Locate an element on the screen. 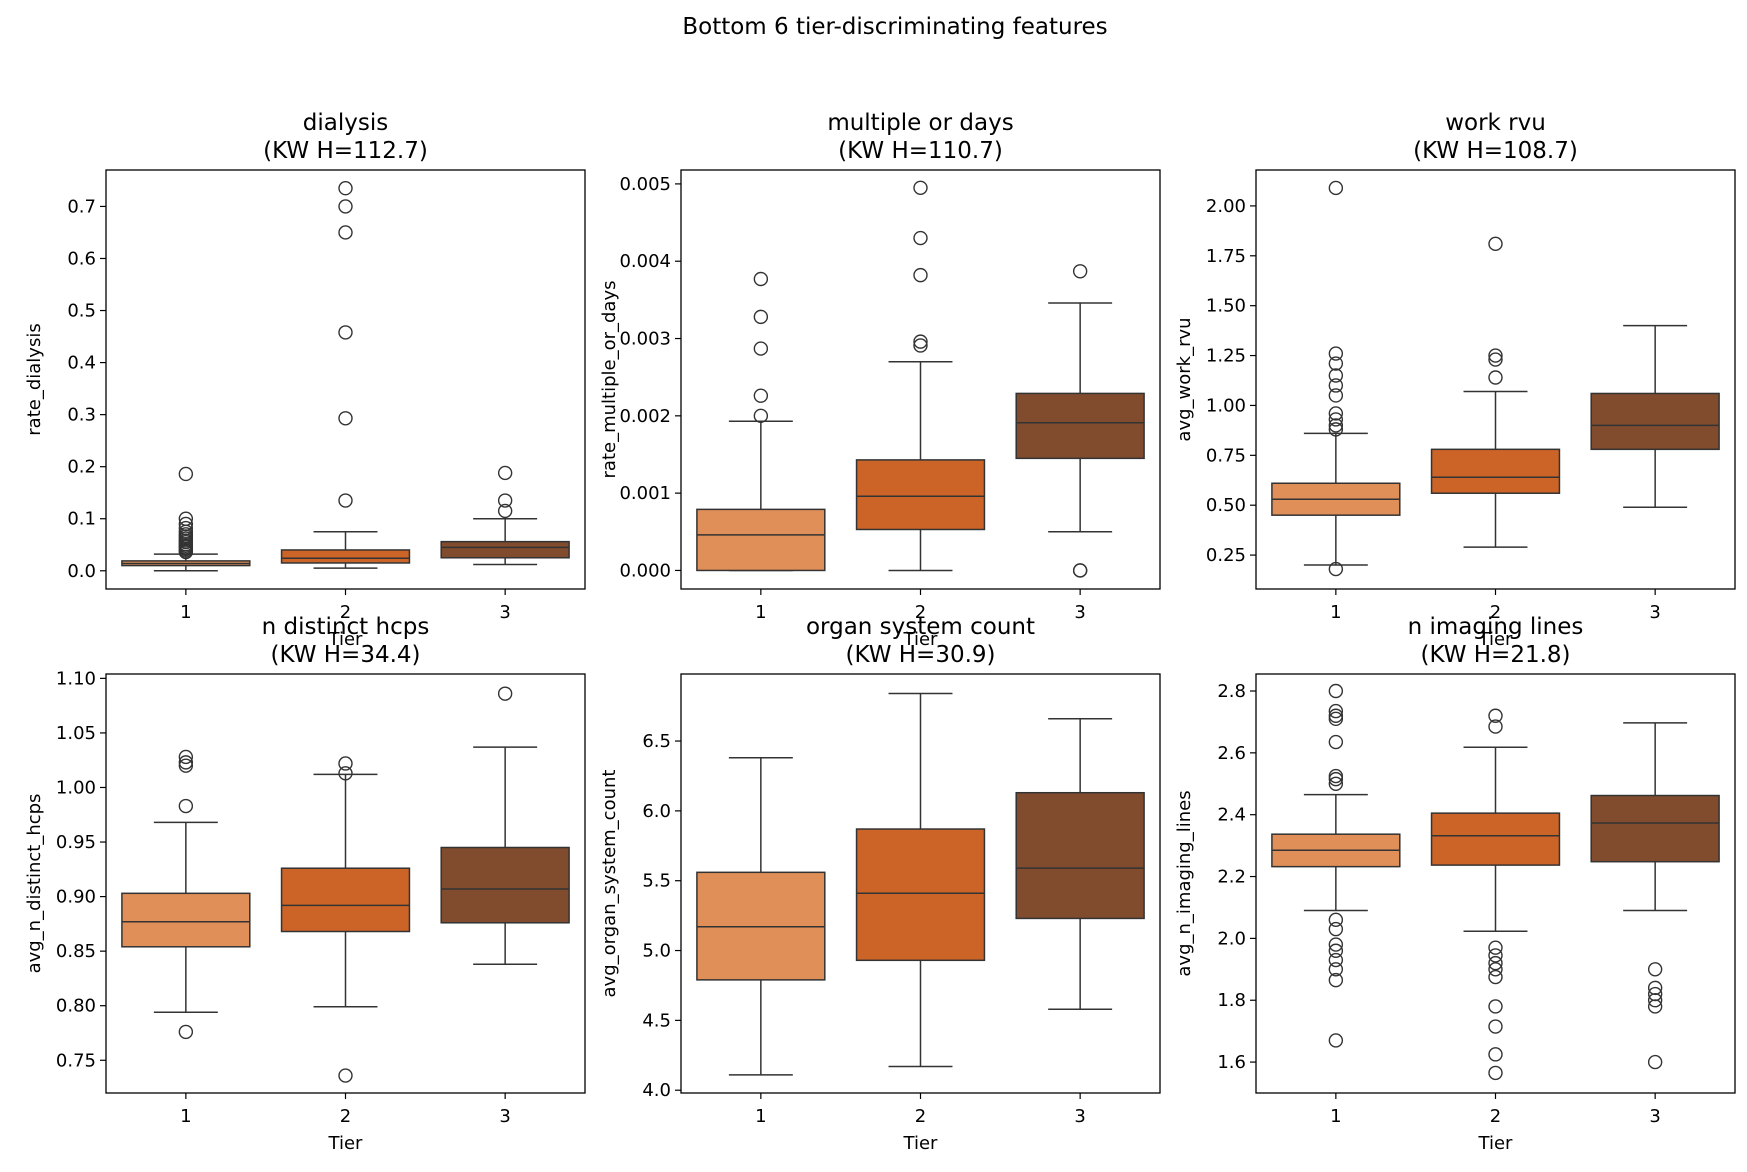 This screenshot has width=1747, height=1172. y-tick-label: 0.6 is located at coordinates (81, 258).